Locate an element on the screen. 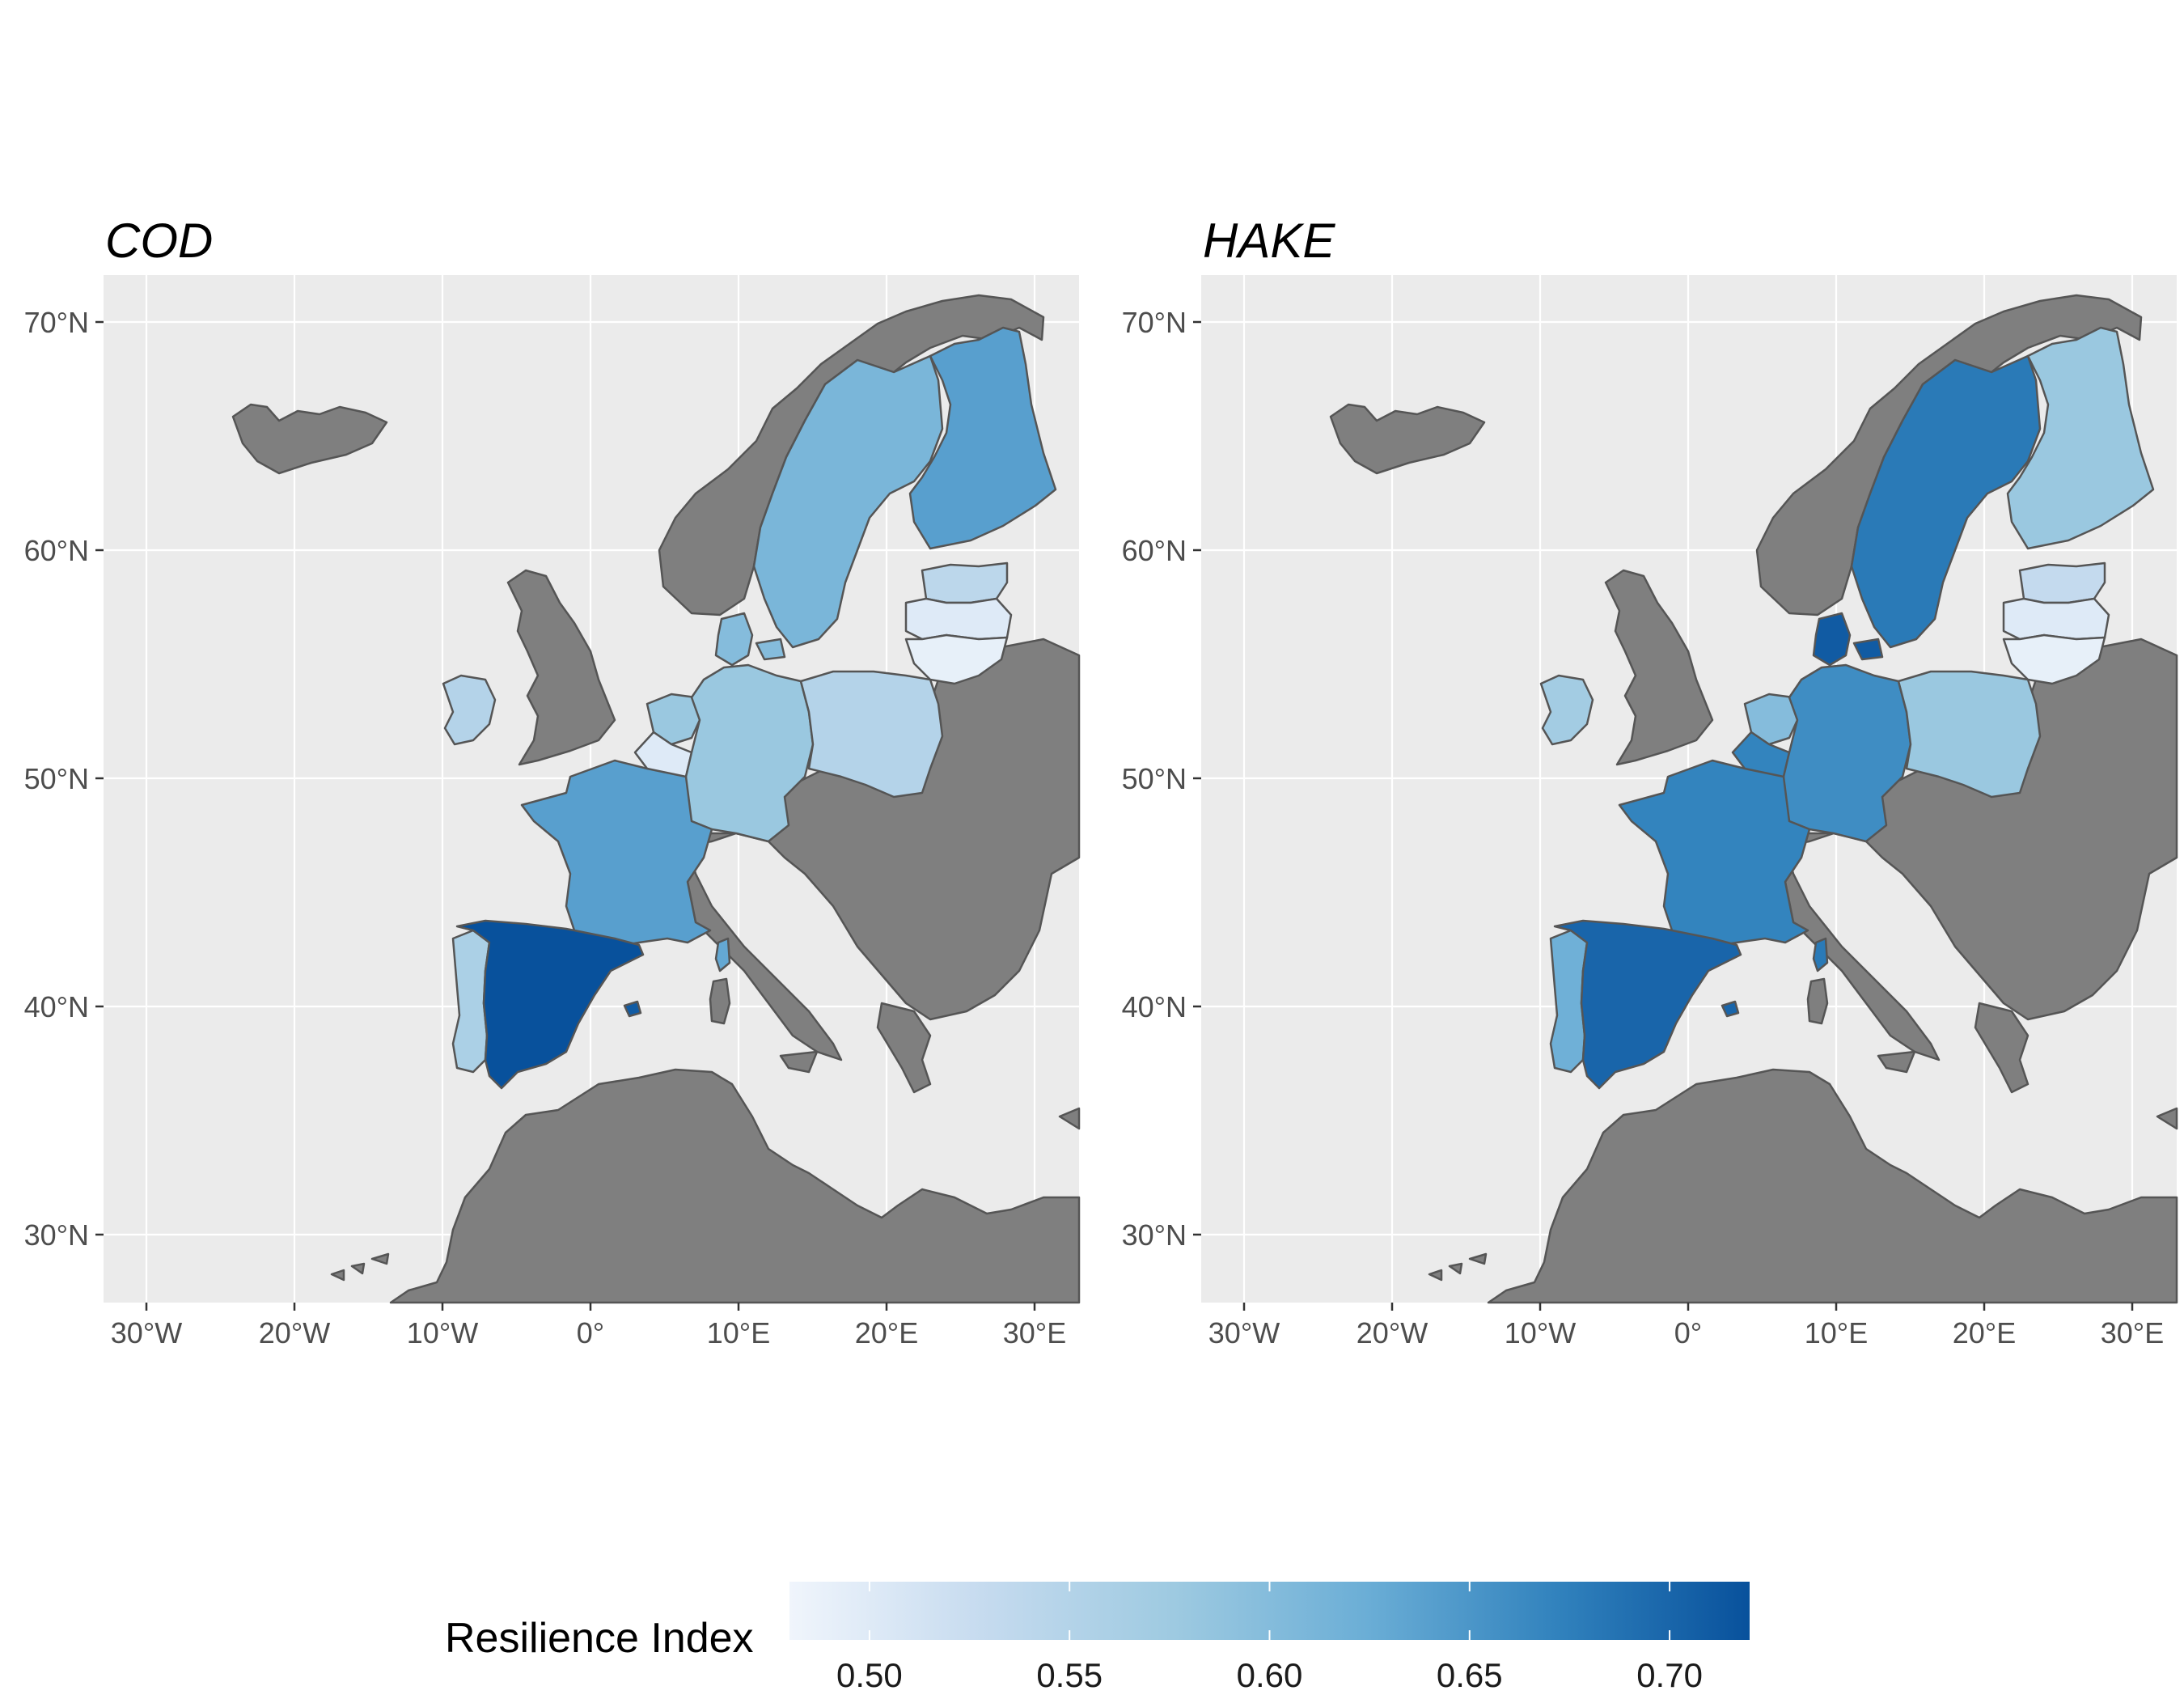  legend-ticks: 0.50 0.55 0.60 0.65 0.70 is located at coordinates (1269, 1638).